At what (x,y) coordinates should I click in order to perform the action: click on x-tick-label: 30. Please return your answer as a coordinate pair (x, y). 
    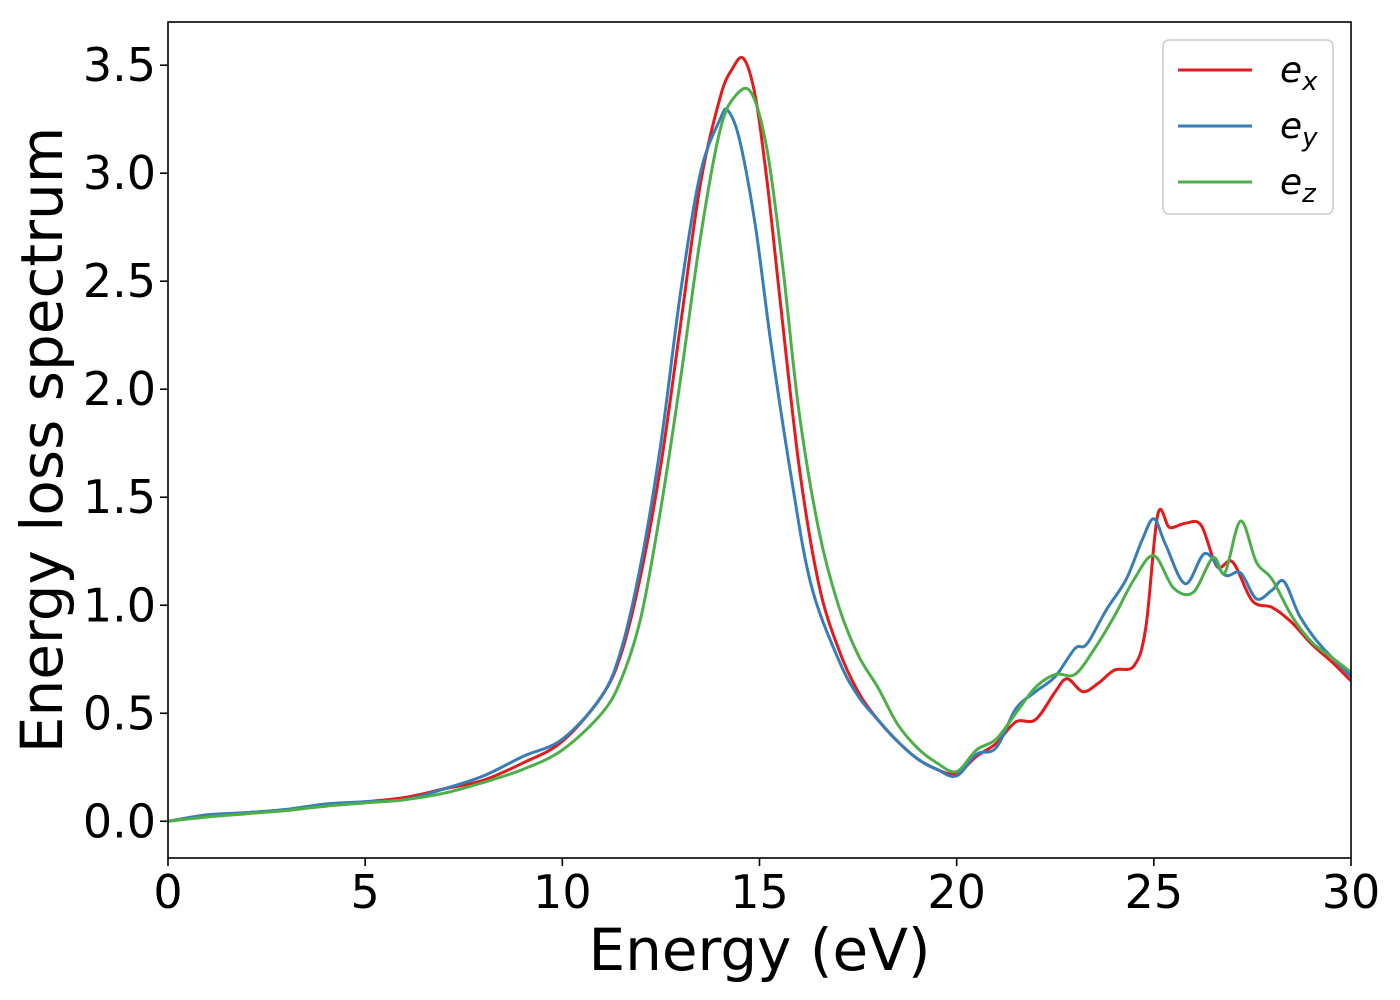
    Looking at the image, I should click on (1351, 892).